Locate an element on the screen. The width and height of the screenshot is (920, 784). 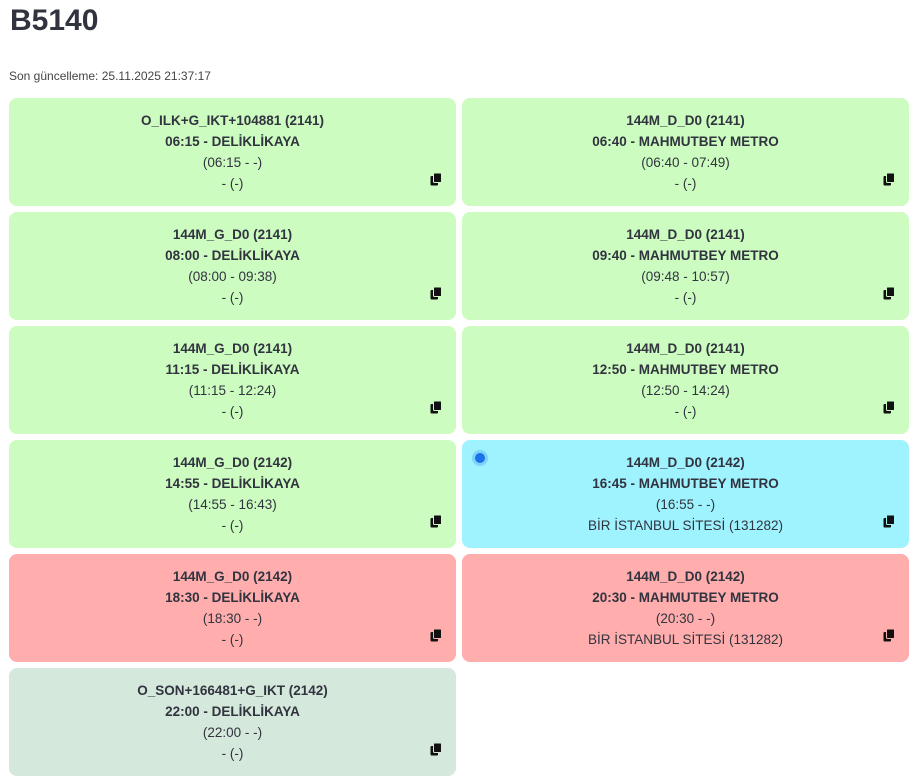
departure: 20:30 - MAHMUTBEY METRO is located at coordinates (685, 597).